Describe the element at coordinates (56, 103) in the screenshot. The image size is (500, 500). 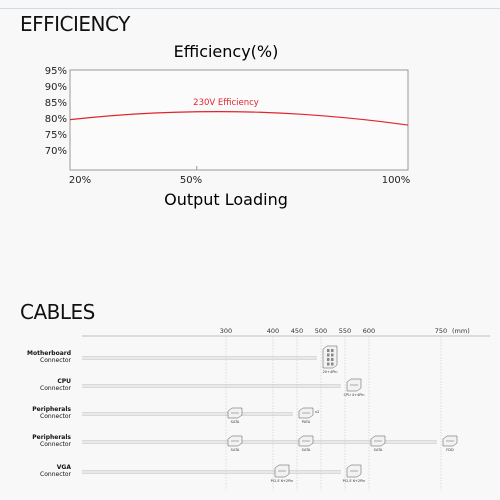
I see `y-tick-label: 85%` at that location.